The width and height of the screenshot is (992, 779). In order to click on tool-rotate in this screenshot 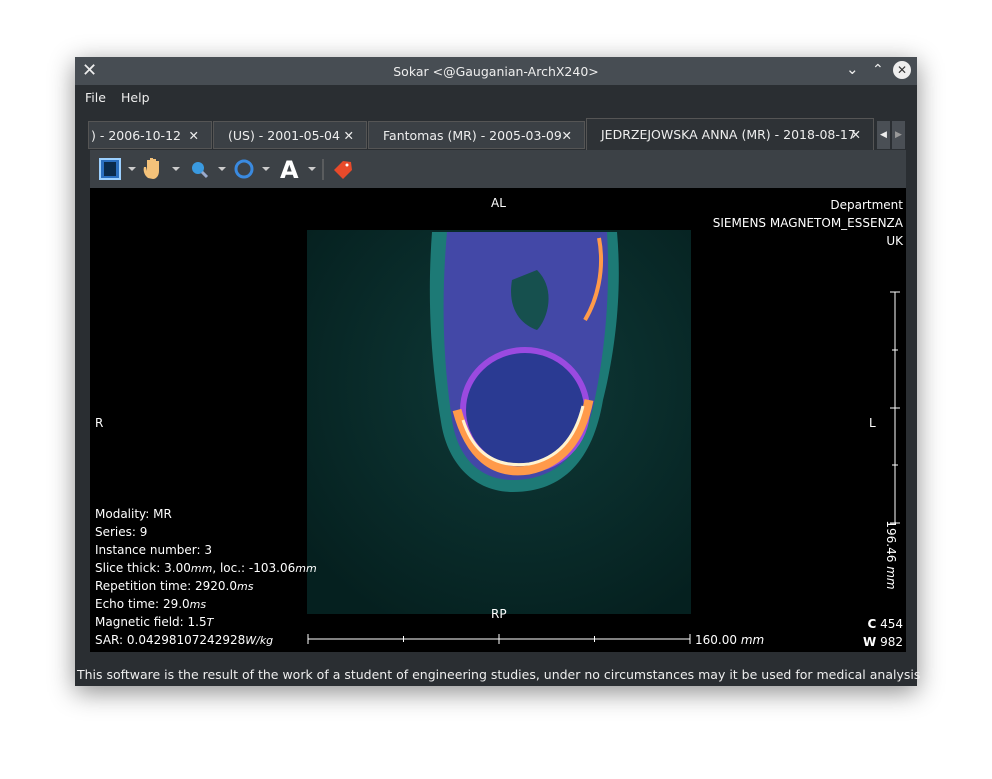, I will do `click(252, 169)`.